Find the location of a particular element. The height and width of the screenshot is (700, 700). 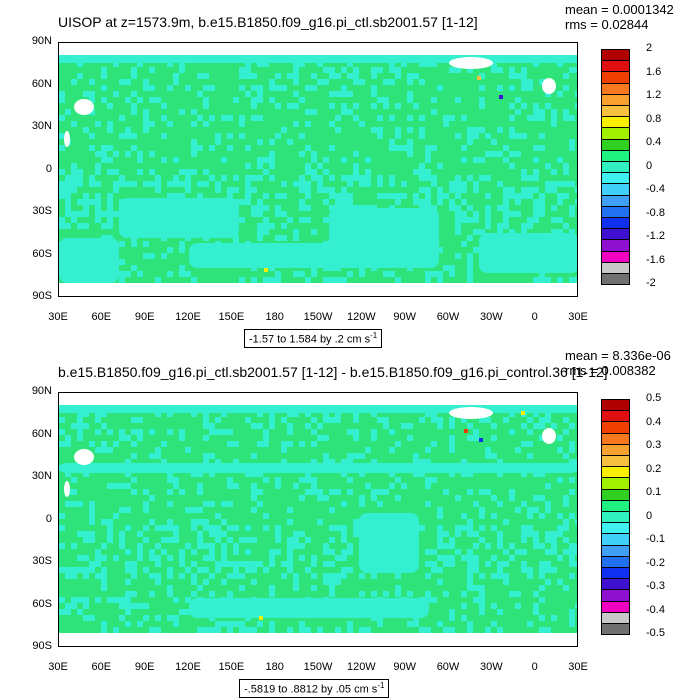

lon-tick-label: 60W is located at coordinates (448, 667).